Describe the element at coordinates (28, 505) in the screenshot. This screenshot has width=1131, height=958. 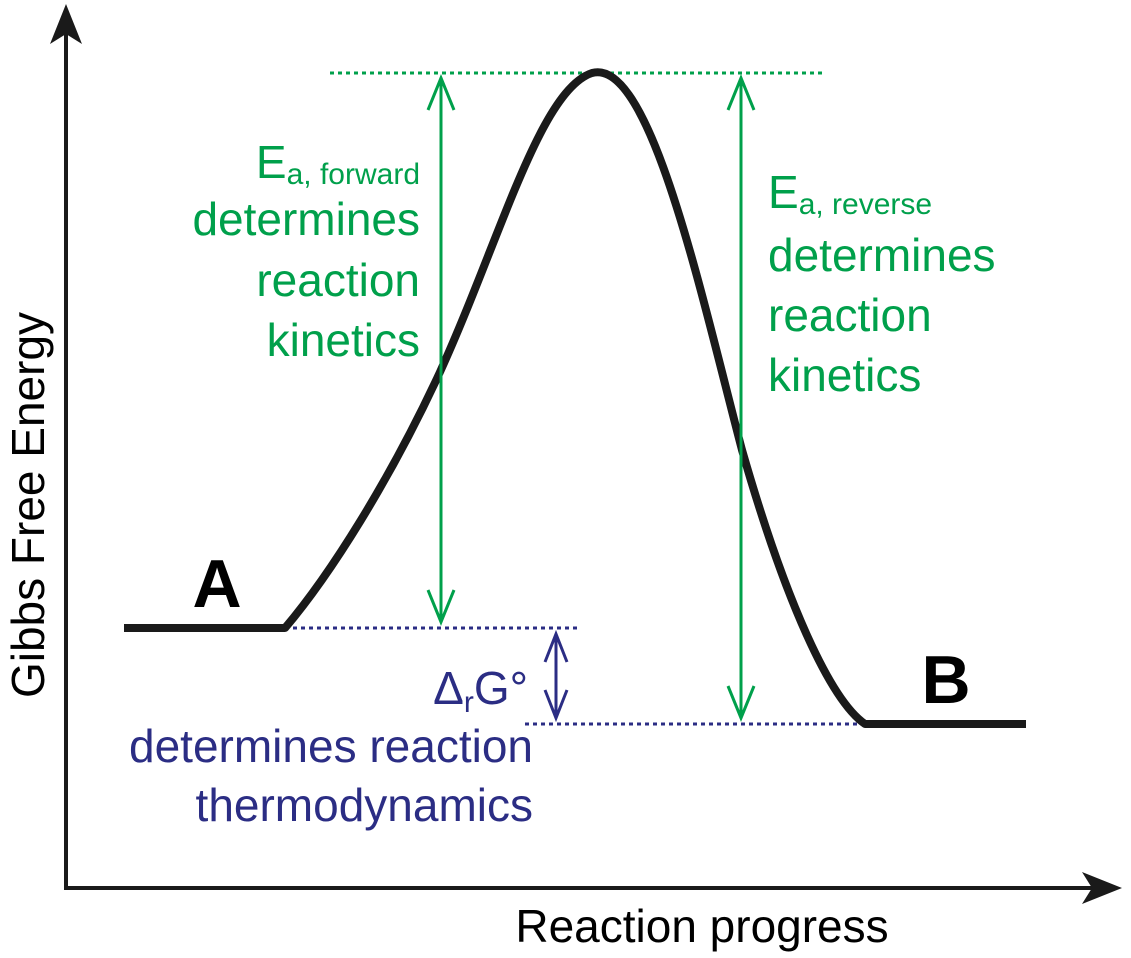
I see `y-axis-label: Gibbs Free Energy` at that location.